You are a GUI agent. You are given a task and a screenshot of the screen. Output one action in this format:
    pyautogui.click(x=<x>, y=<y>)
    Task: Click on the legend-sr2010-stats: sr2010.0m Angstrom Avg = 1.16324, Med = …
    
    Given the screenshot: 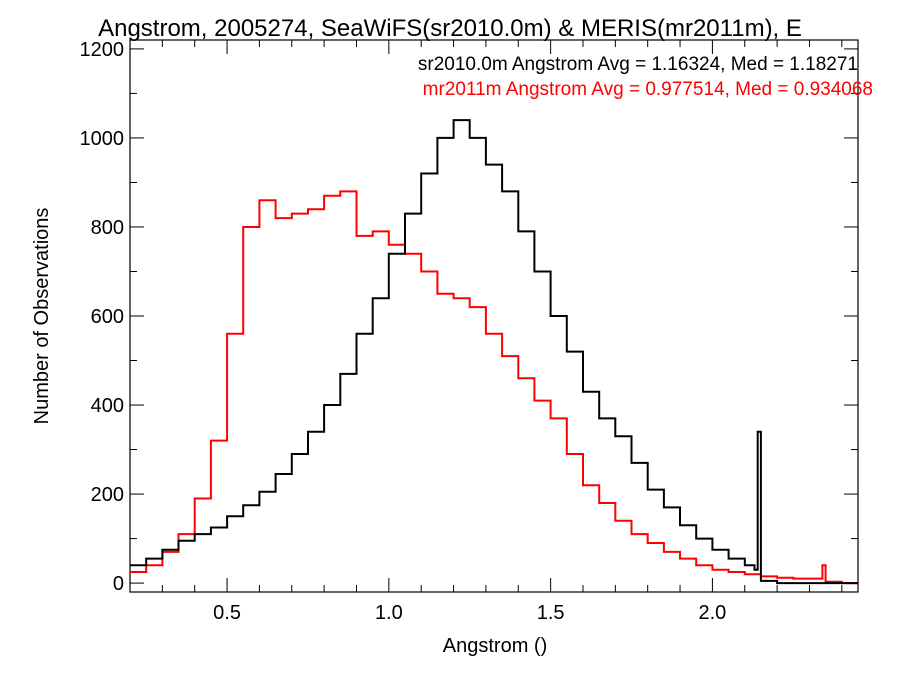 What is the action you would take?
    pyautogui.click(x=638, y=64)
    